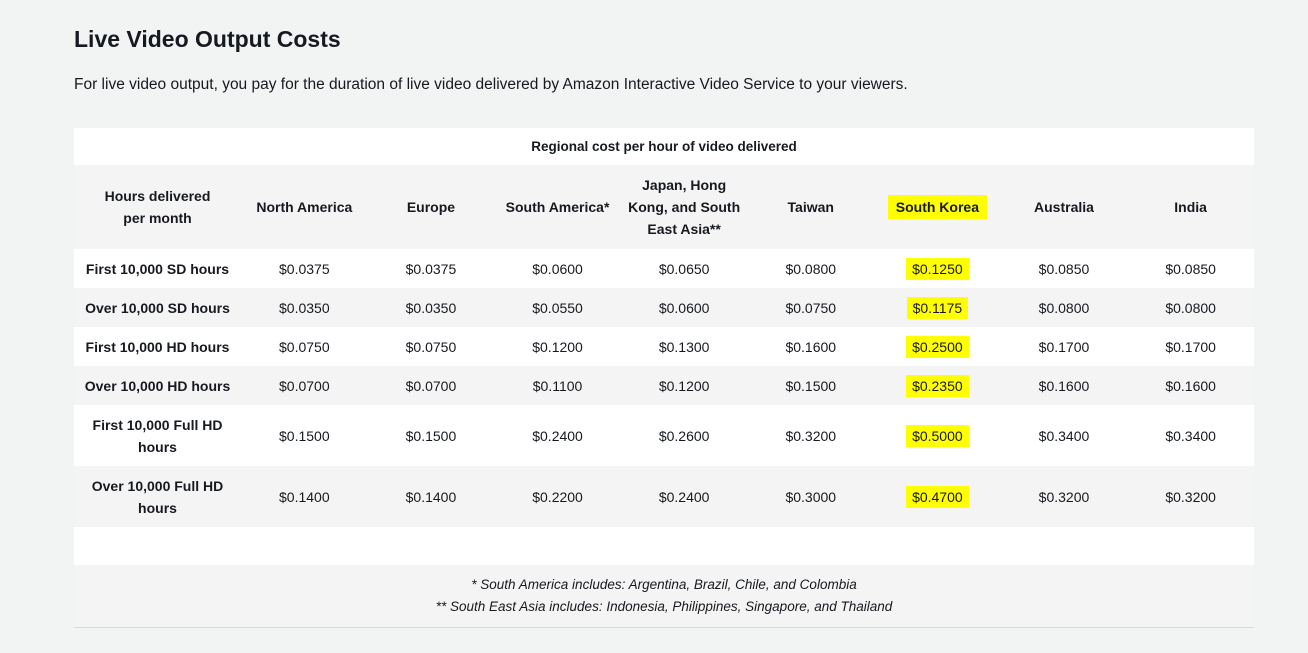 This screenshot has width=1308, height=653. What do you see at coordinates (158, 385) in the screenshot?
I see `row-label: Over 10,000 HD hours` at bounding box center [158, 385].